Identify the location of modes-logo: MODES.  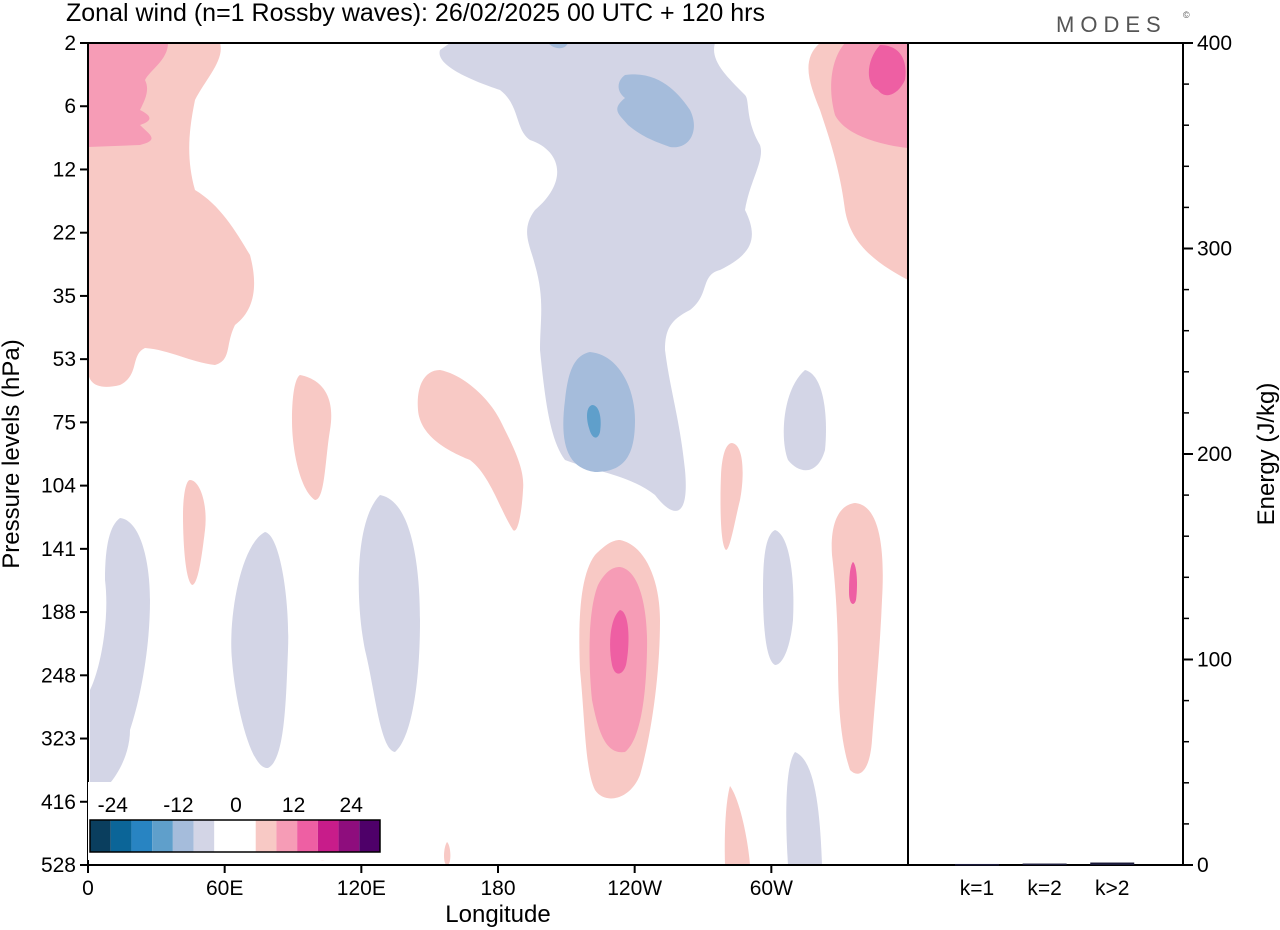
(1111, 24).